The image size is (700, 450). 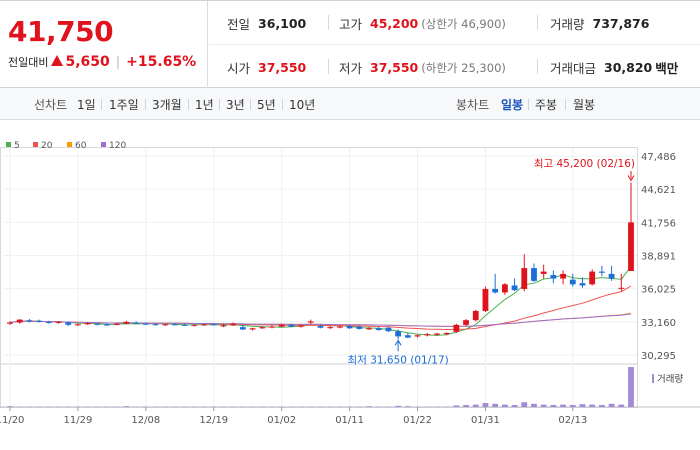 What do you see at coordinates (117, 146) in the screenshot?
I see `ma-legend-label: 120` at bounding box center [117, 146].